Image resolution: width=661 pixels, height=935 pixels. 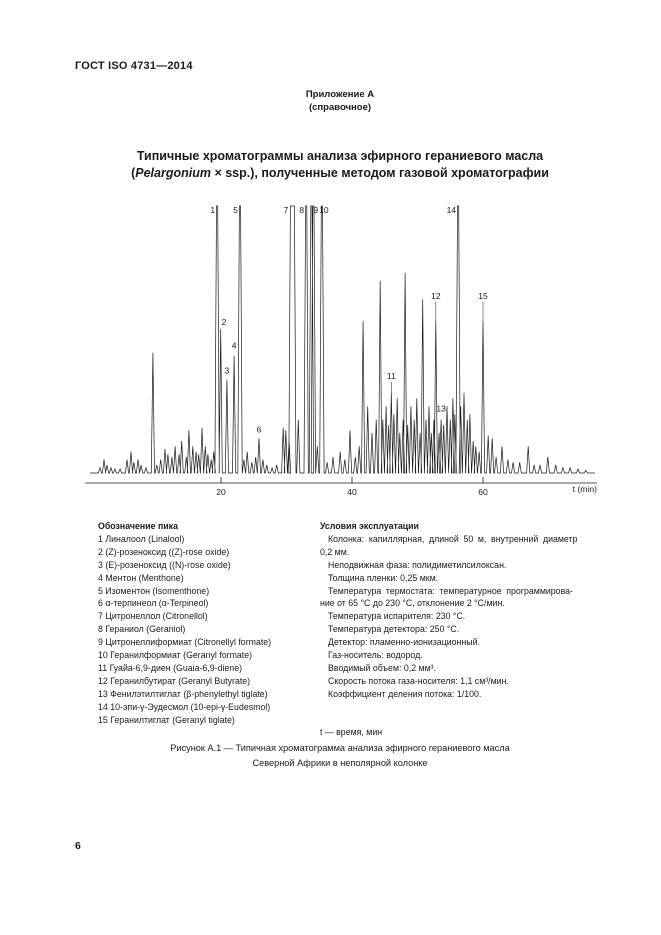 I want to click on peak-legend-item: 3 (Е)-розеноксид ((N)-rose oxide), so click(x=164, y=564).